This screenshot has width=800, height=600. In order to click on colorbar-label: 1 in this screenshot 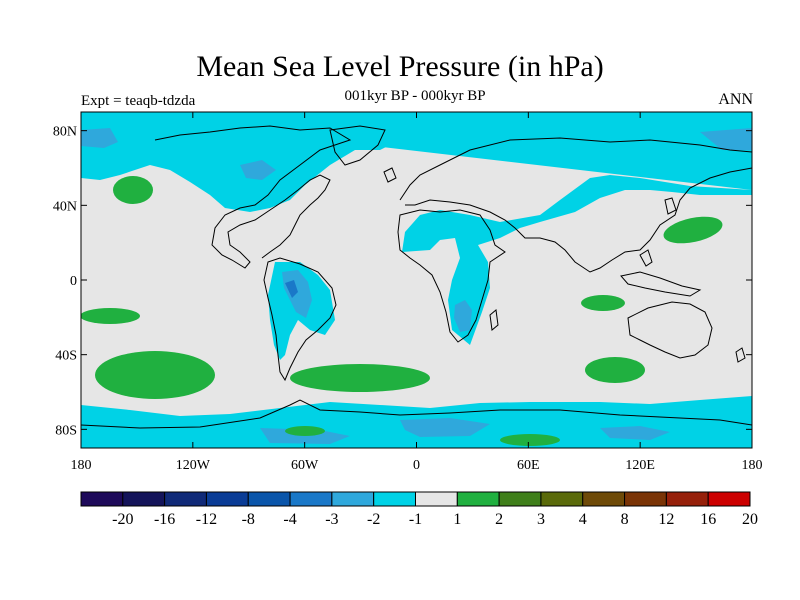, I will do `click(457, 519)`.